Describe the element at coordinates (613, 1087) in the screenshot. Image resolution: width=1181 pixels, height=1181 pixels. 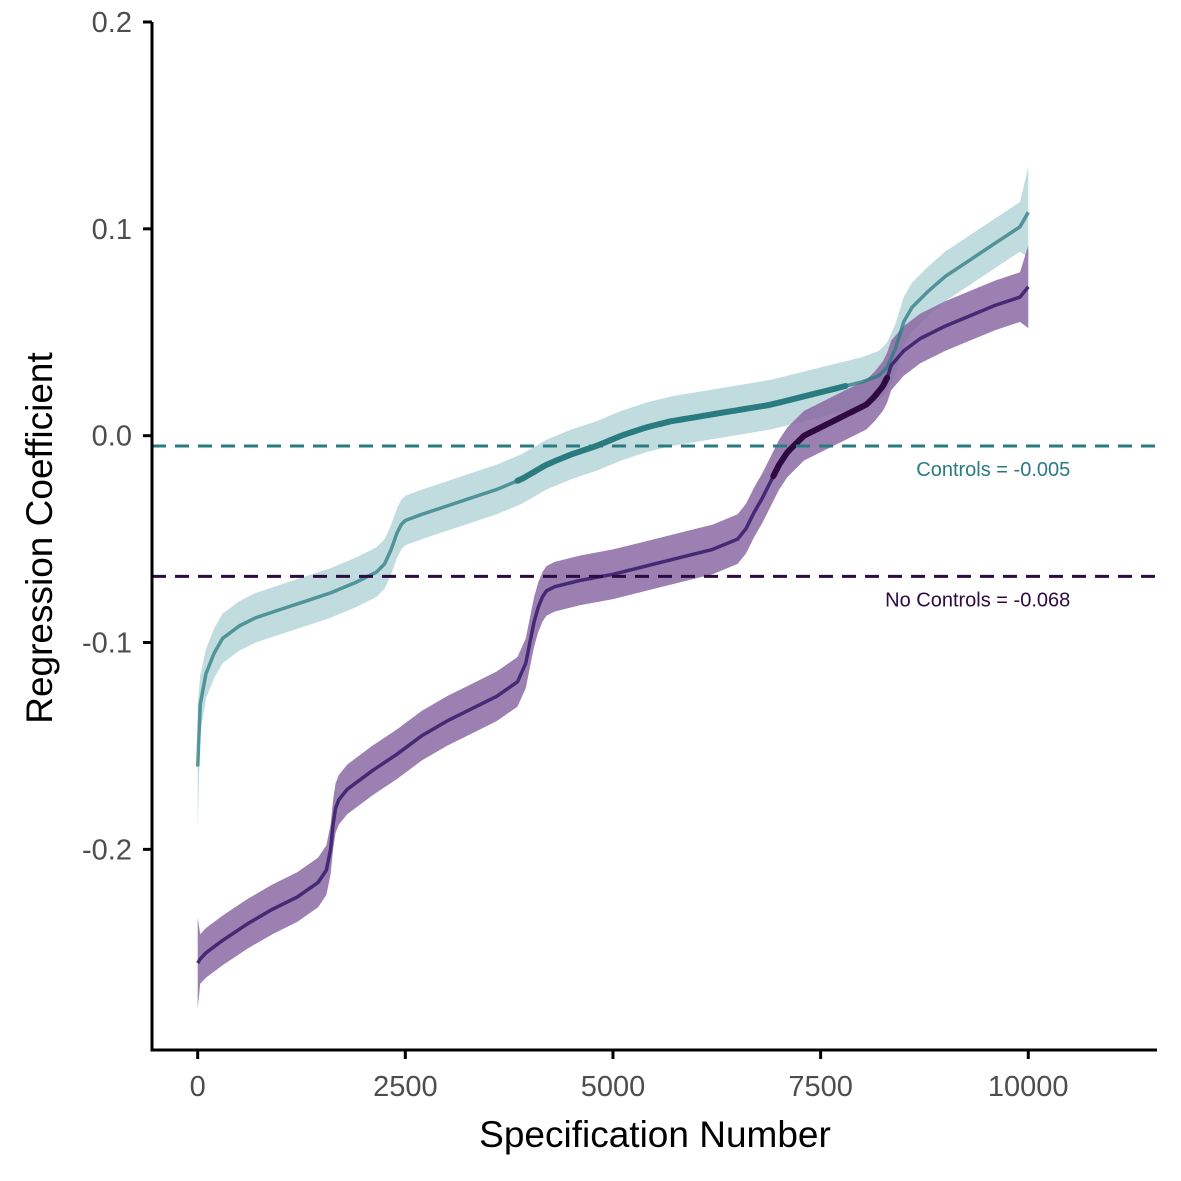
I see `x-tick-label: 5000` at that location.